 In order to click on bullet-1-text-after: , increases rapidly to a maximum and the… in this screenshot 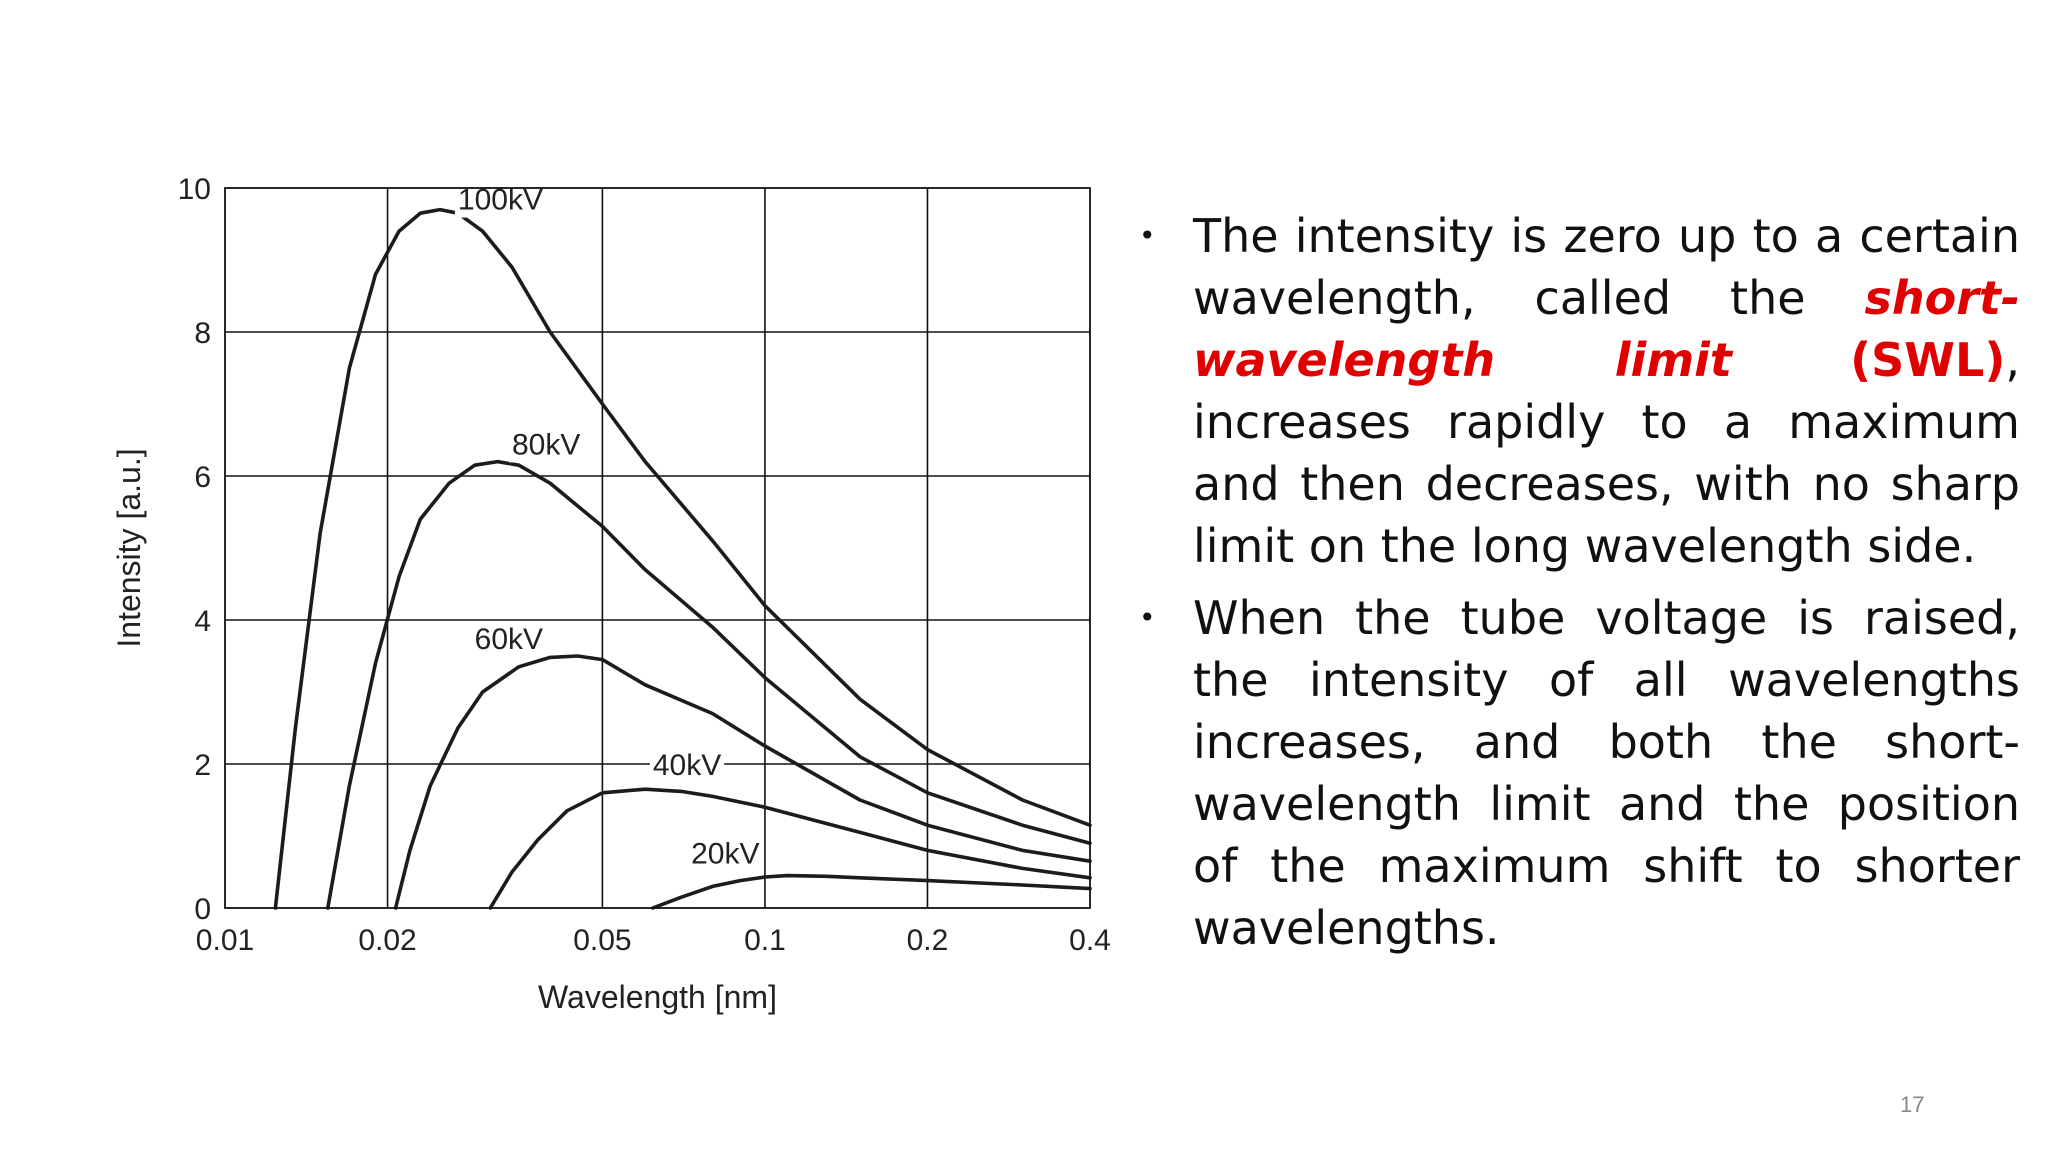, I will do `click(1607, 453)`.